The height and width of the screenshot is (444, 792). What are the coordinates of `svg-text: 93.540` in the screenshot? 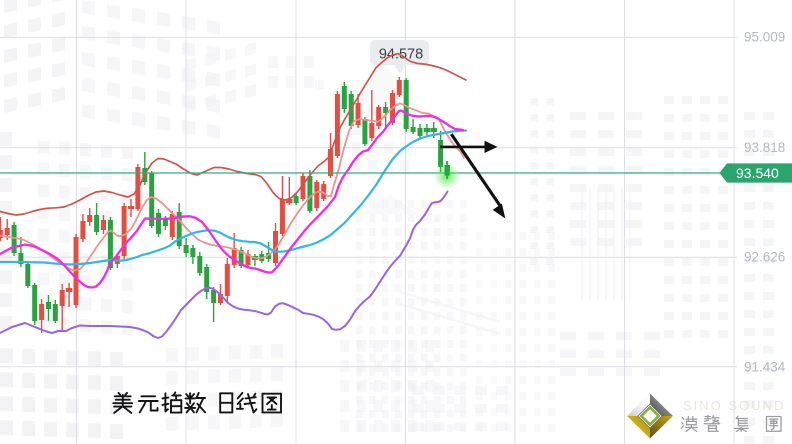 It's located at (757, 173).